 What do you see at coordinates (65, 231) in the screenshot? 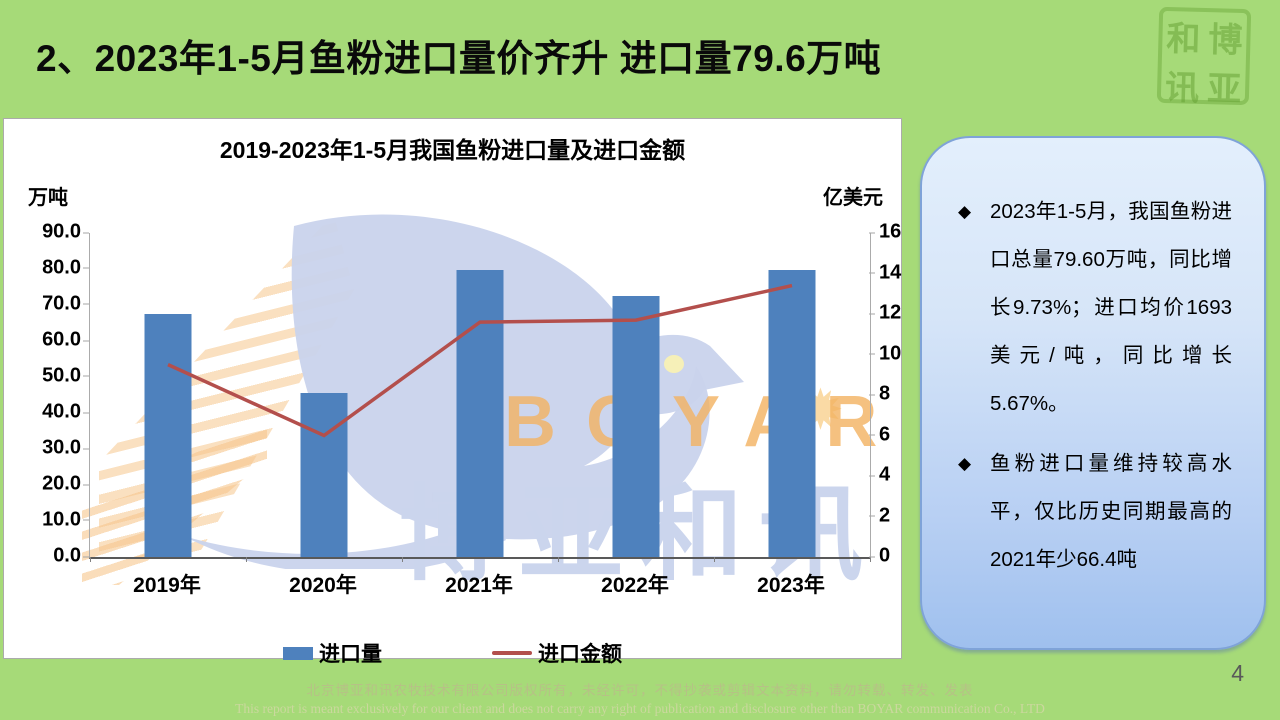
I see `axis-tick-label: 90.0` at bounding box center [65, 231].